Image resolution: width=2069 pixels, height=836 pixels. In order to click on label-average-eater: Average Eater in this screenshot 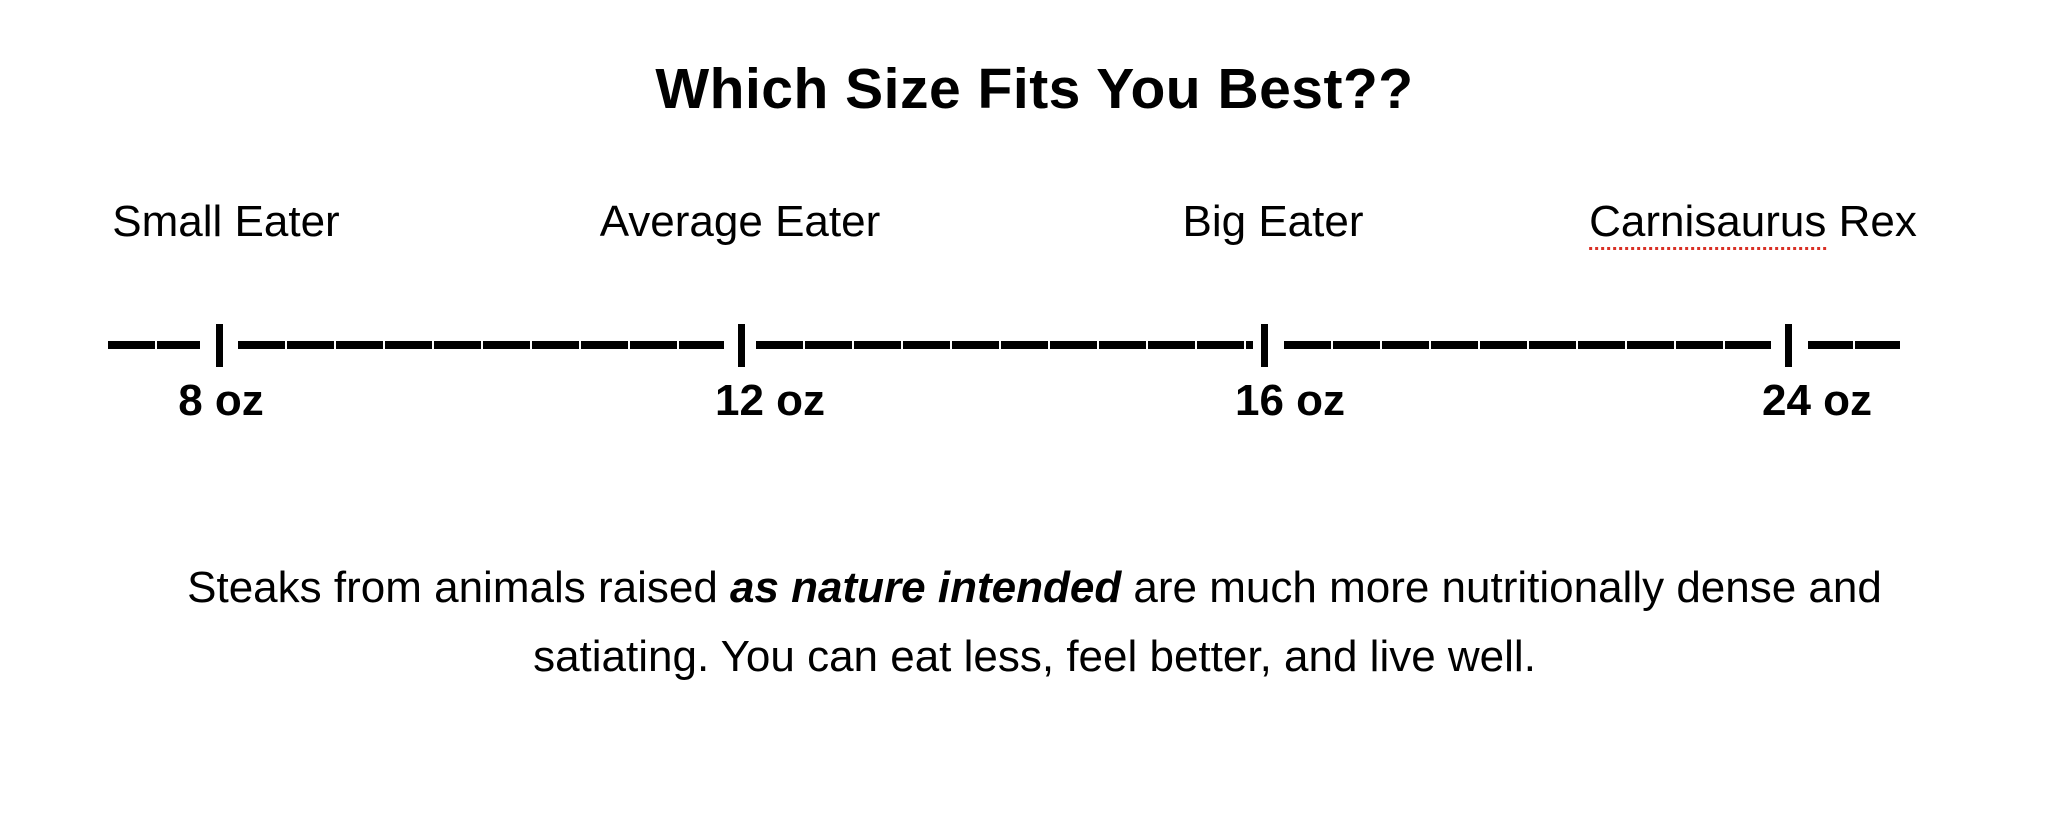, I will do `click(740, 221)`.